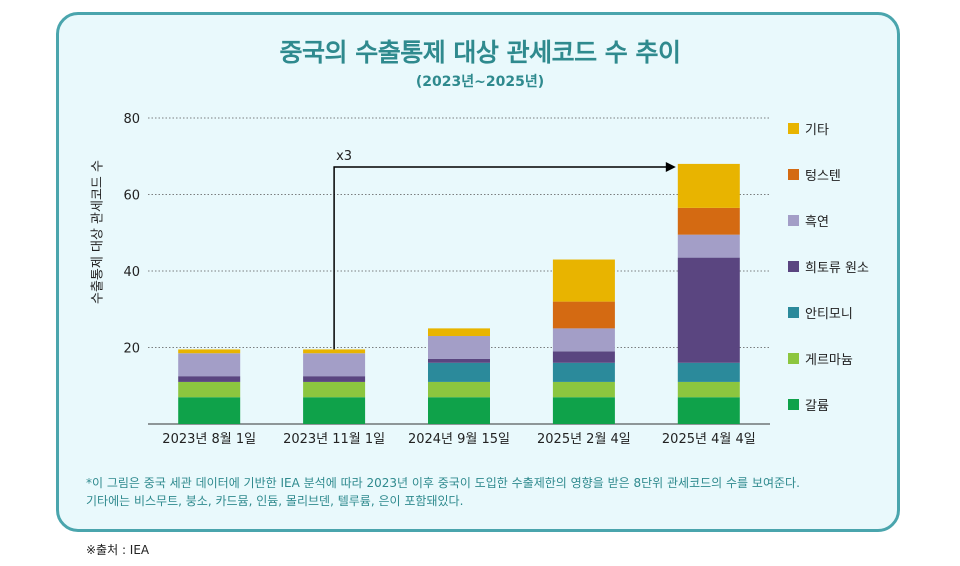 The image size is (960, 566). I want to click on legend-item: 희토류 원소, so click(828, 266).